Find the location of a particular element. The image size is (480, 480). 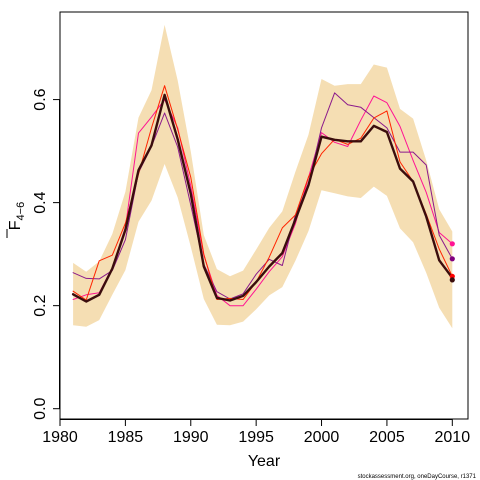

y-axis-title: F4−6 is located at coordinates (16, 220).